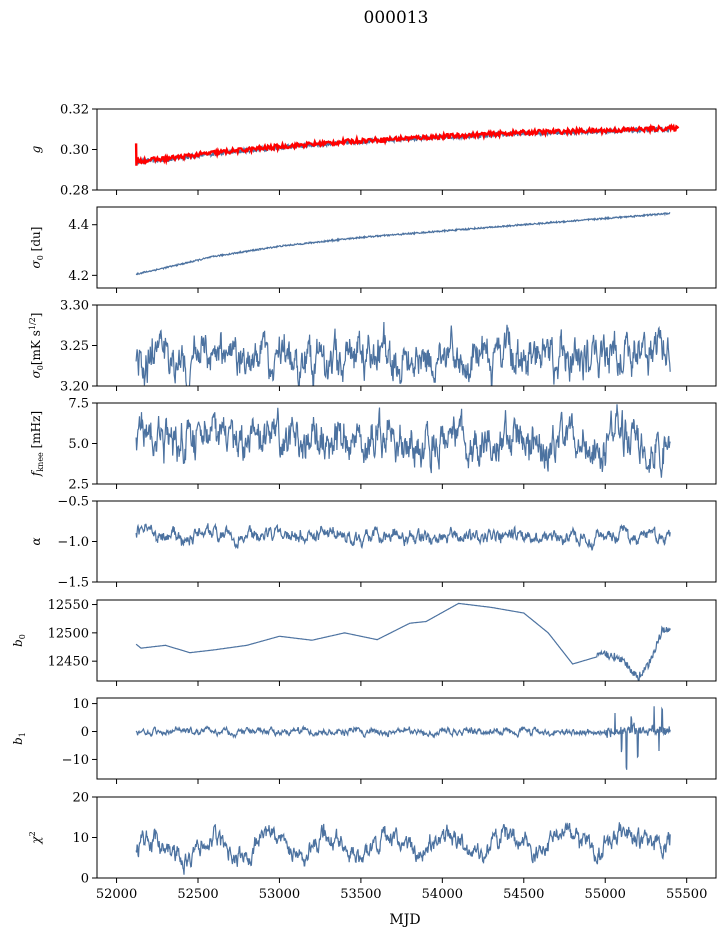 The width and height of the screenshot is (725, 936). Describe the element at coordinates (37, 444) in the screenshot. I see `y-axis-label-4: fknee [mHz]` at that location.